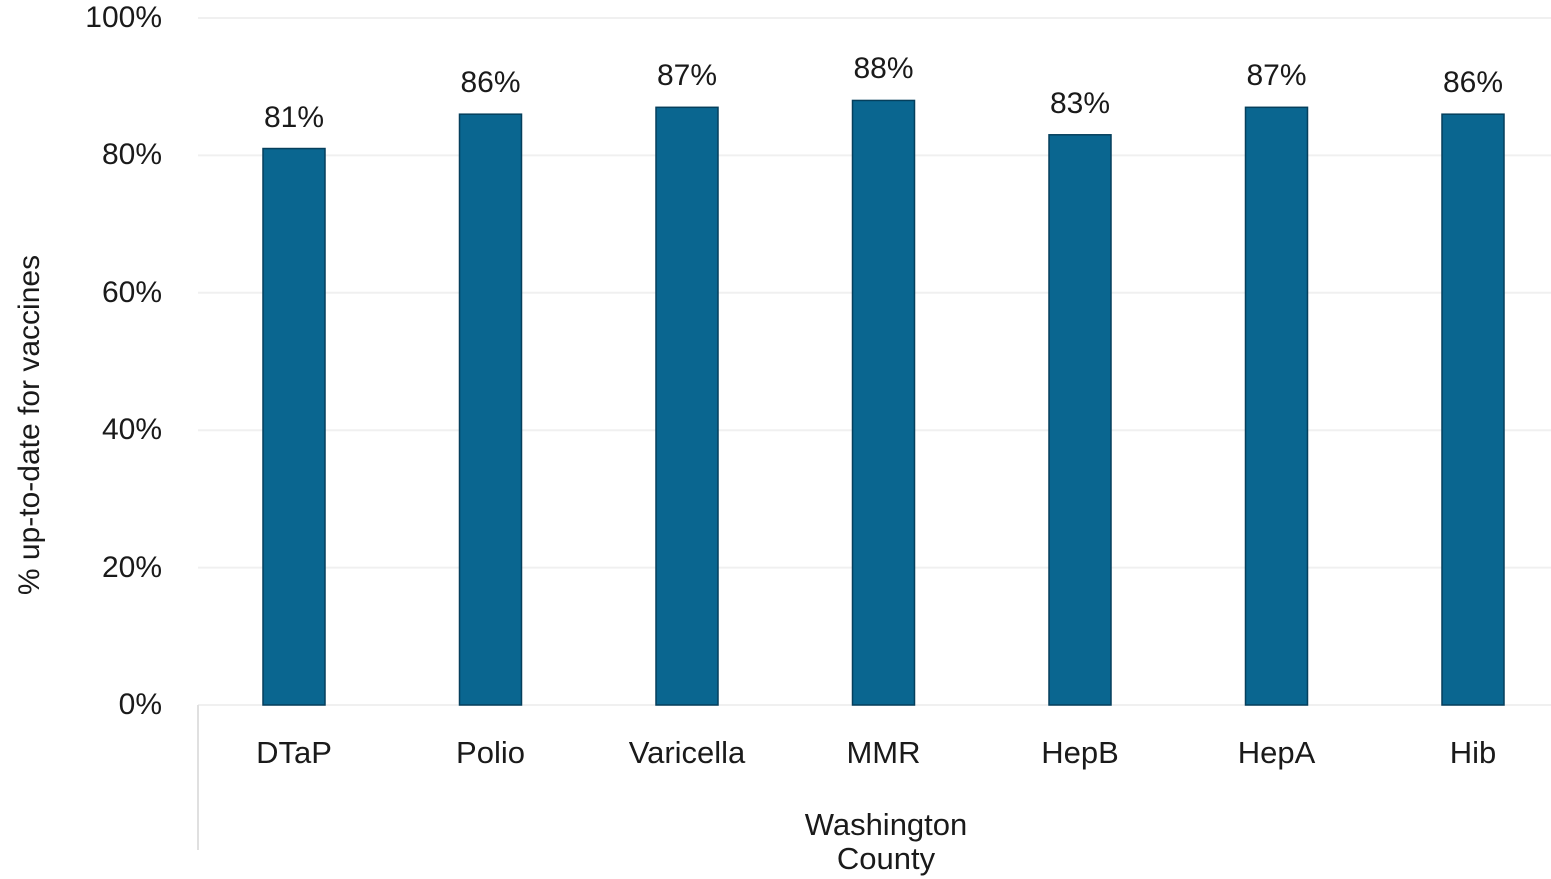 Image resolution: width=1551 pixels, height=879 pixels. What do you see at coordinates (883, 752) in the screenshot?
I see `x-tick-label-mmr: MMR` at bounding box center [883, 752].